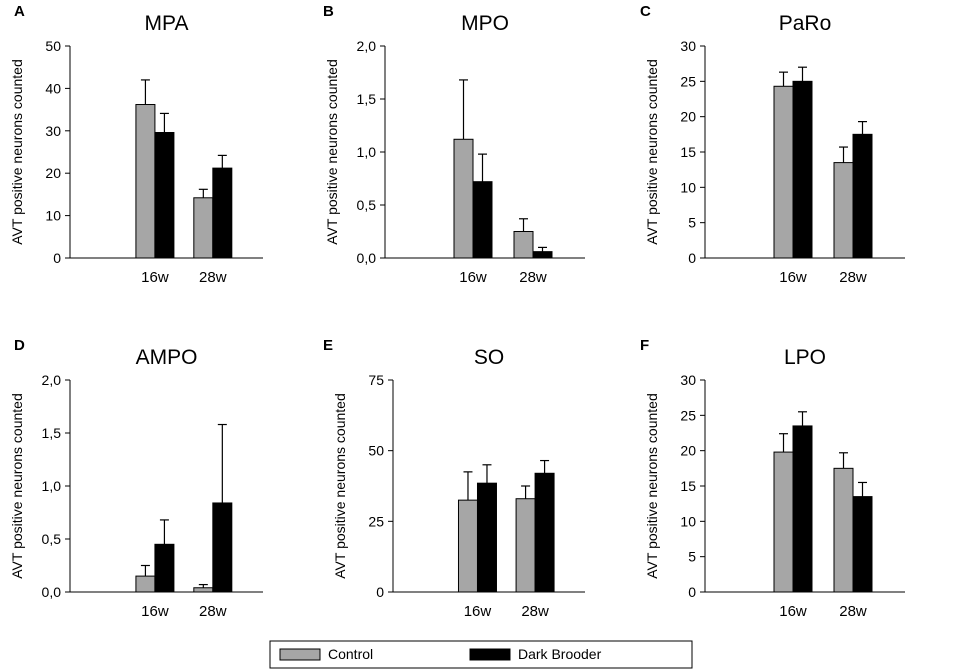  I want to click on panel-letter: C, so click(645, 11).